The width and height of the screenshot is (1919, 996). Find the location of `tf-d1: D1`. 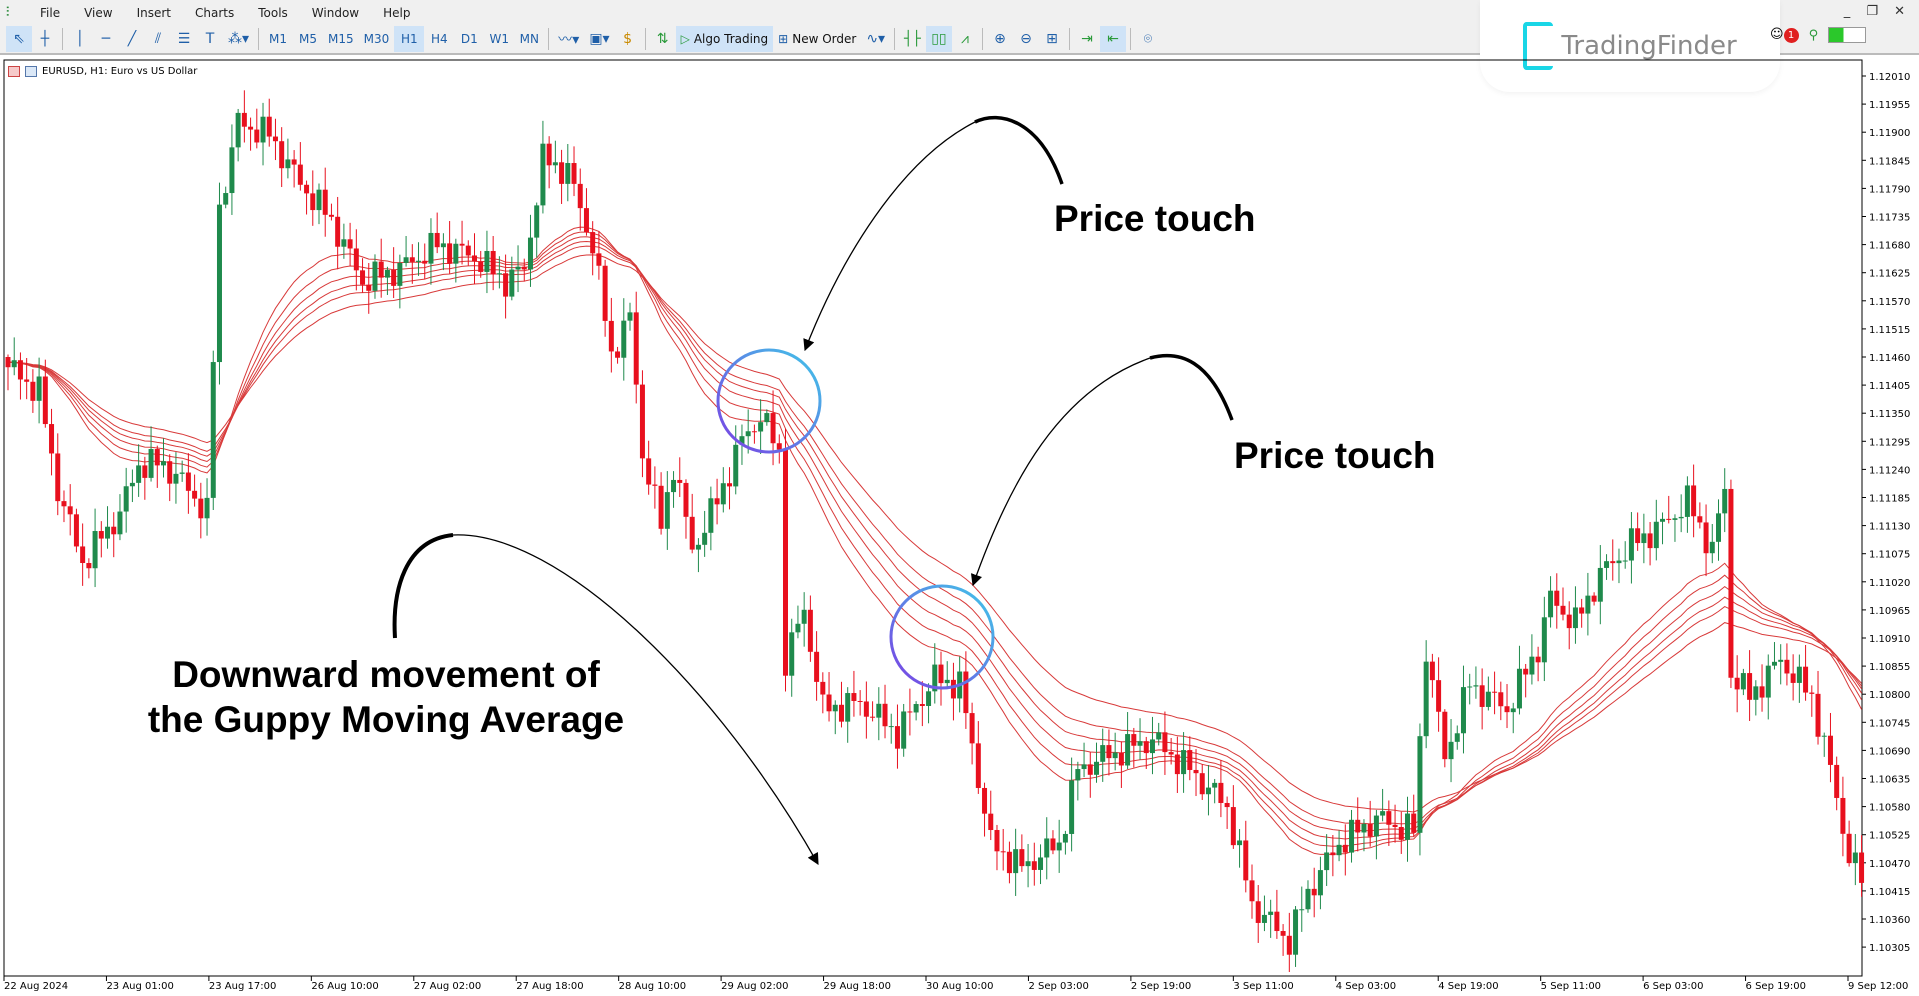

tf-d1: D1 is located at coordinates (469, 39).